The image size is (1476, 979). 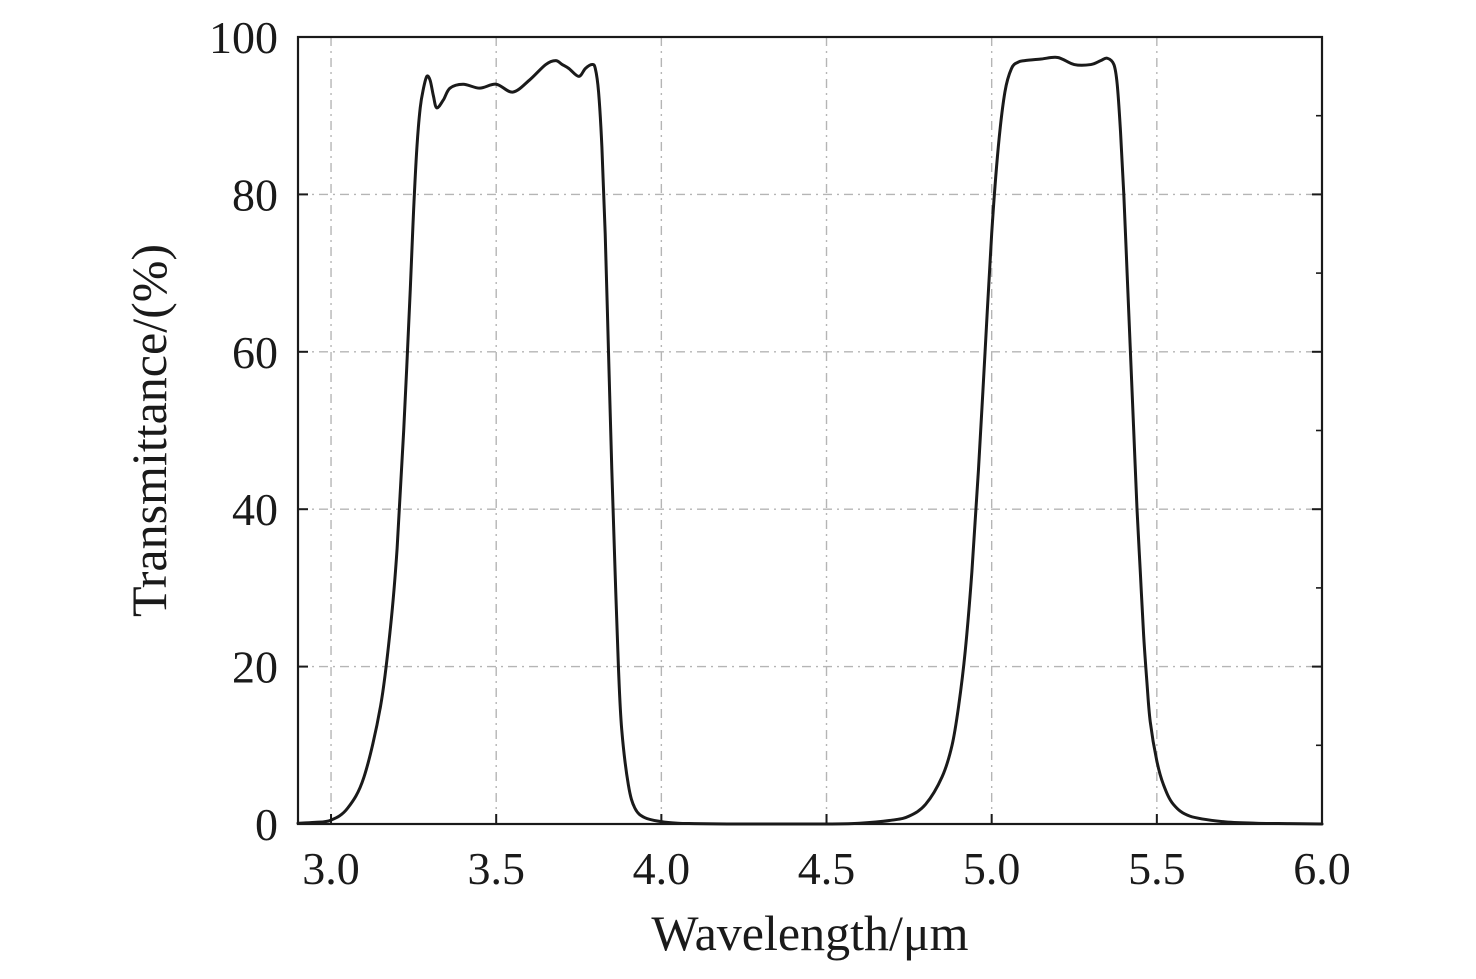 I want to click on x-tick-label: 5.5, so click(x=1157, y=868).